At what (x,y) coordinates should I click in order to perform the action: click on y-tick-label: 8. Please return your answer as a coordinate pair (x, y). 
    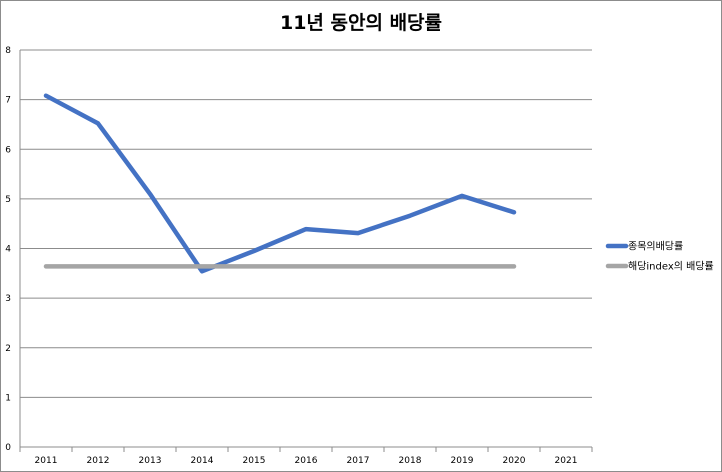
    Looking at the image, I should click on (8, 51).